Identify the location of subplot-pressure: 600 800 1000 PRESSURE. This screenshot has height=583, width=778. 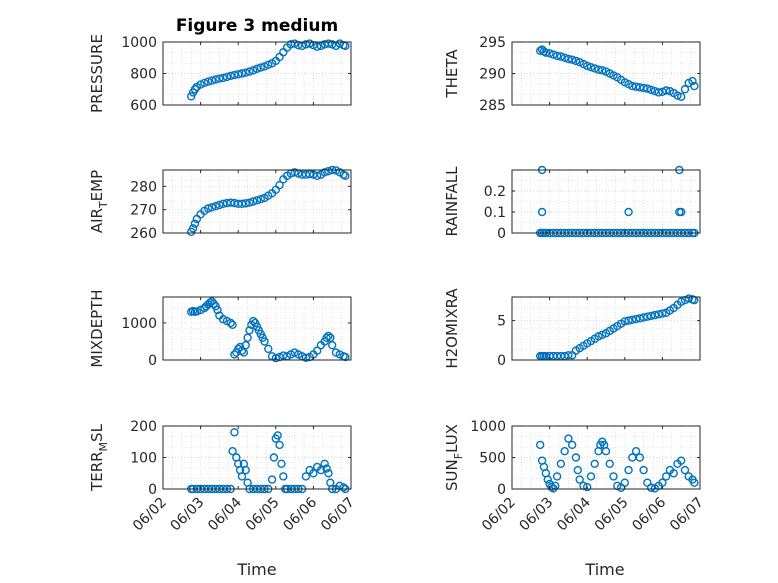
(220, 74).